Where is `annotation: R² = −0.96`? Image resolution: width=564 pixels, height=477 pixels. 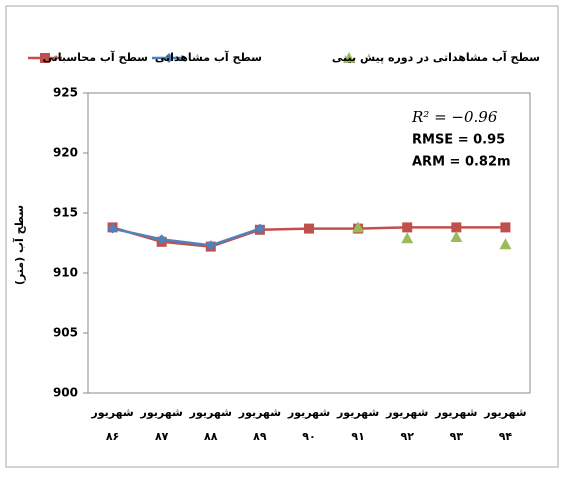 annotation: R² = −0.96 is located at coordinates (454, 117).